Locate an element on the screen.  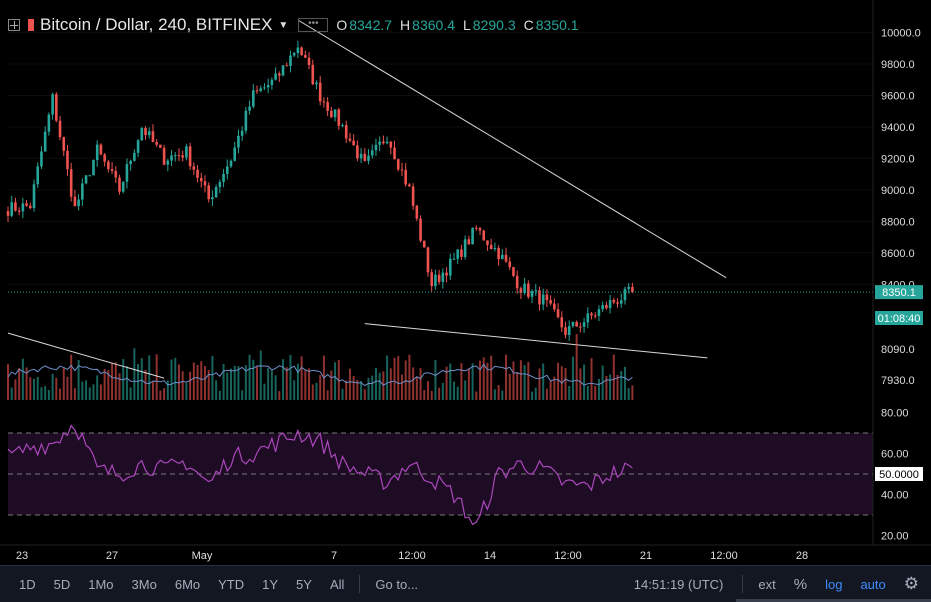
range-button-3mo: 3Mo is located at coordinates (144, 584).